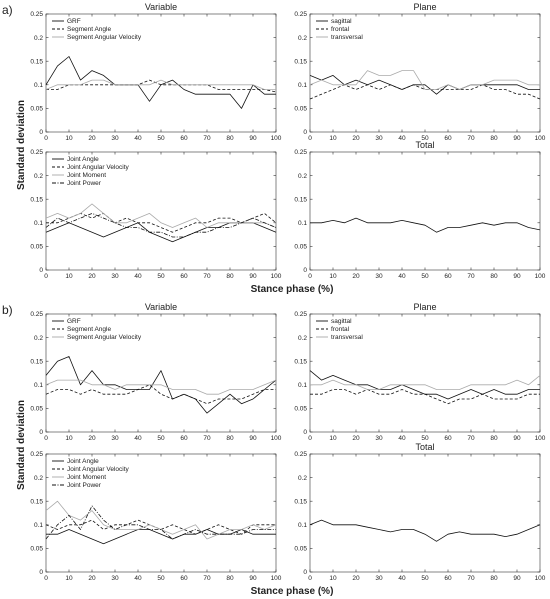  Describe the element at coordinates (7, 310) in the screenshot. I see `panel-label-b: b)` at that location.